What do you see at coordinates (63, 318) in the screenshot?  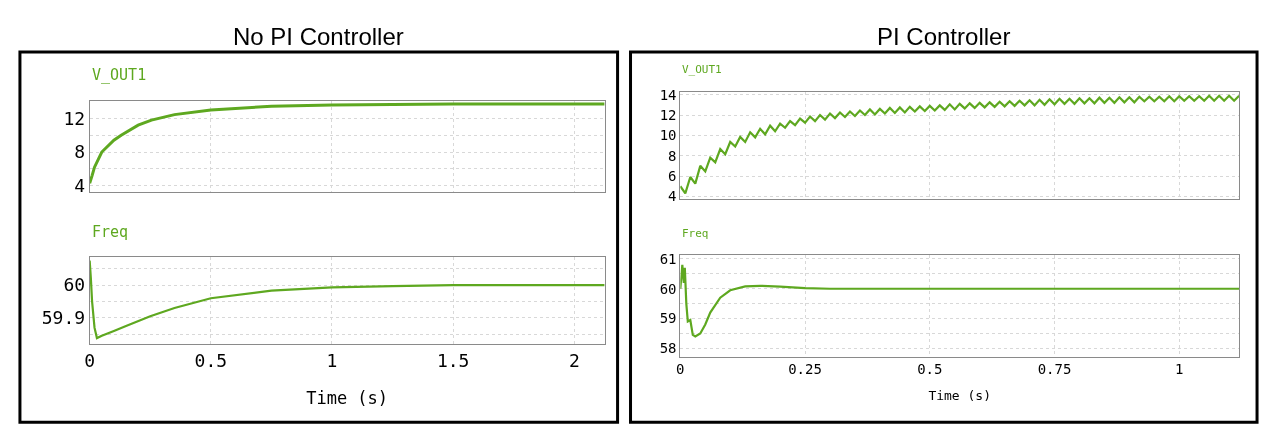 I see `y-tick-label: 59.9` at bounding box center [63, 318].